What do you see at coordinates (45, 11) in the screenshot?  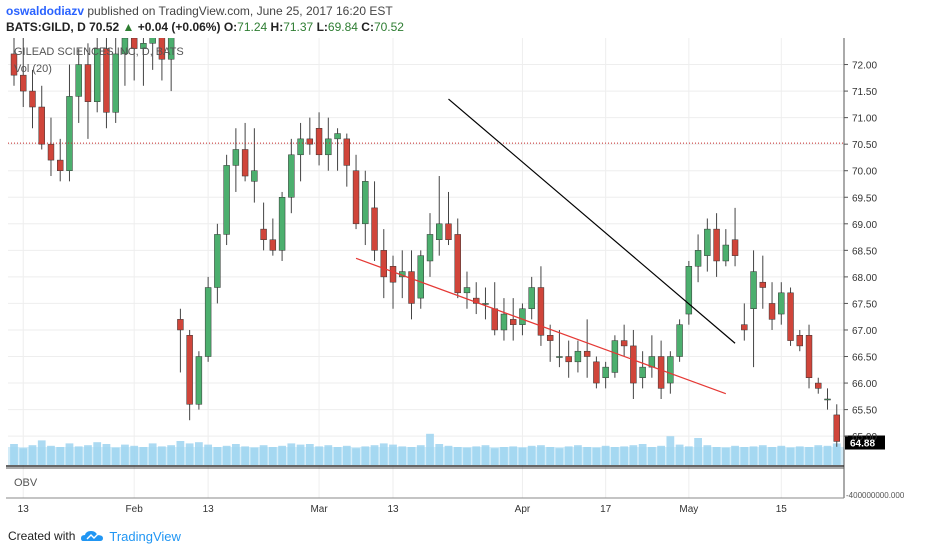 I see `author-link: oswaldodiazv` at bounding box center [45, 11].